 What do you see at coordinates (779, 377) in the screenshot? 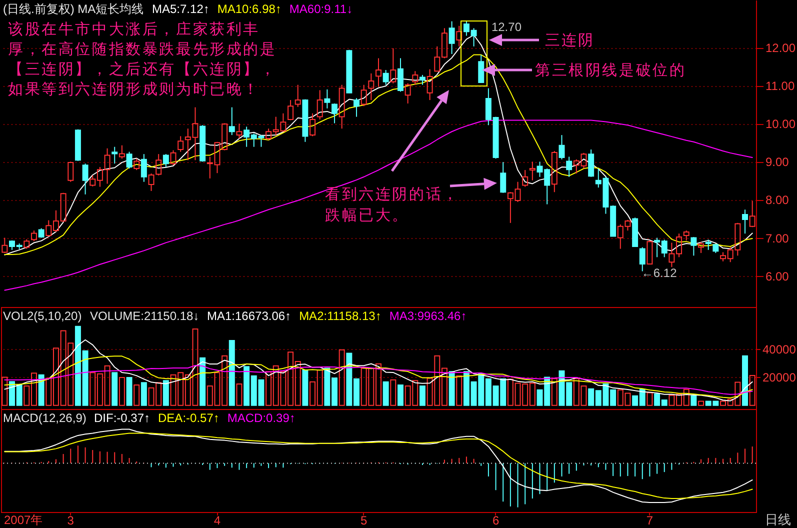
I see `y-tick-label: 20000` at bounding box center [779, 377].